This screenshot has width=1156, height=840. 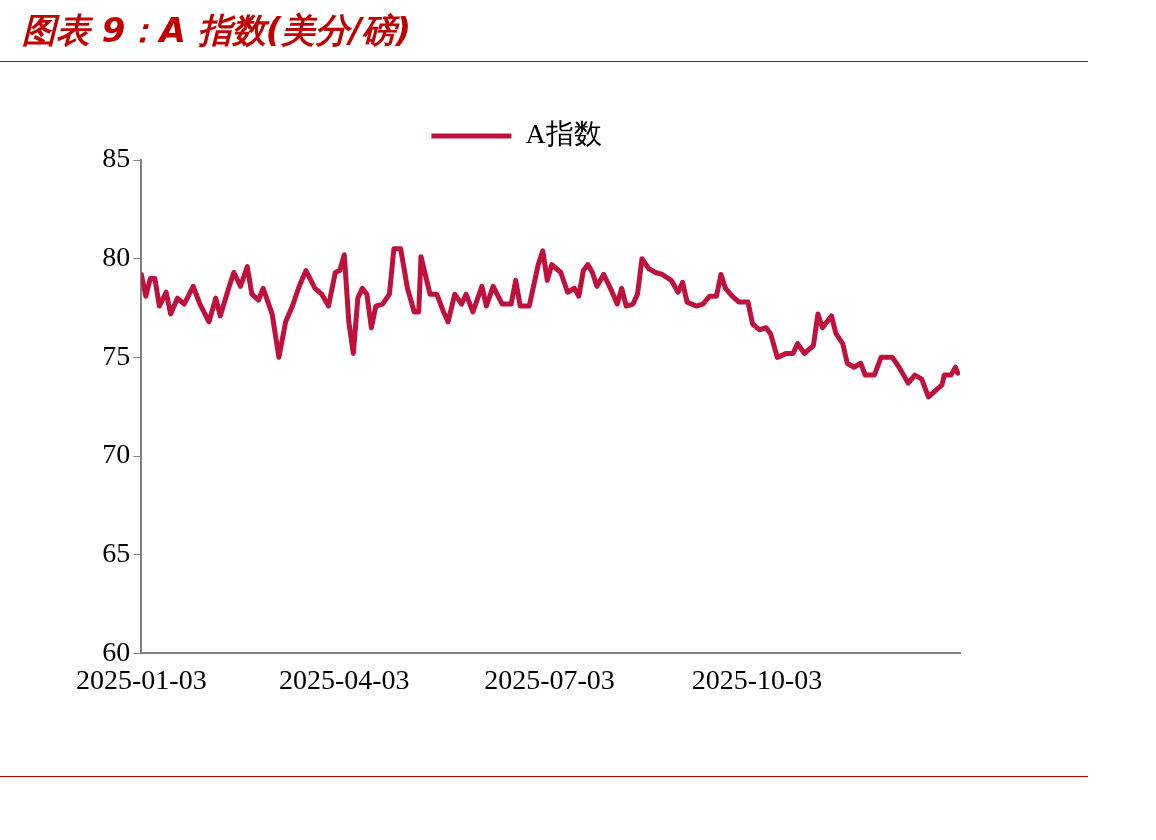 What do you see at coordinates (116, 553) in the screenshot?
I see `y-tick-label: 65` at bounding box center [116, 553].